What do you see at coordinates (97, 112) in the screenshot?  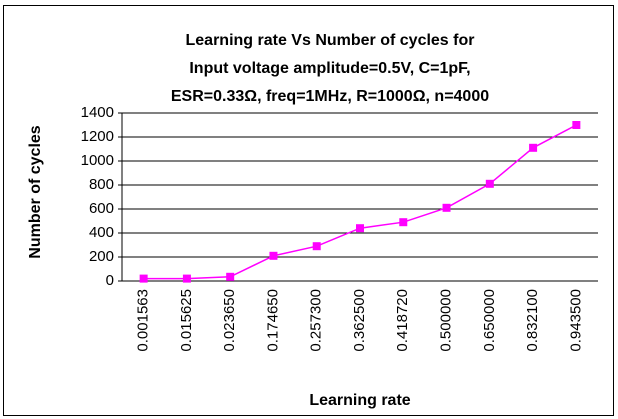 I see `y-tick-label: 1400` at bounding box center [97, 112].